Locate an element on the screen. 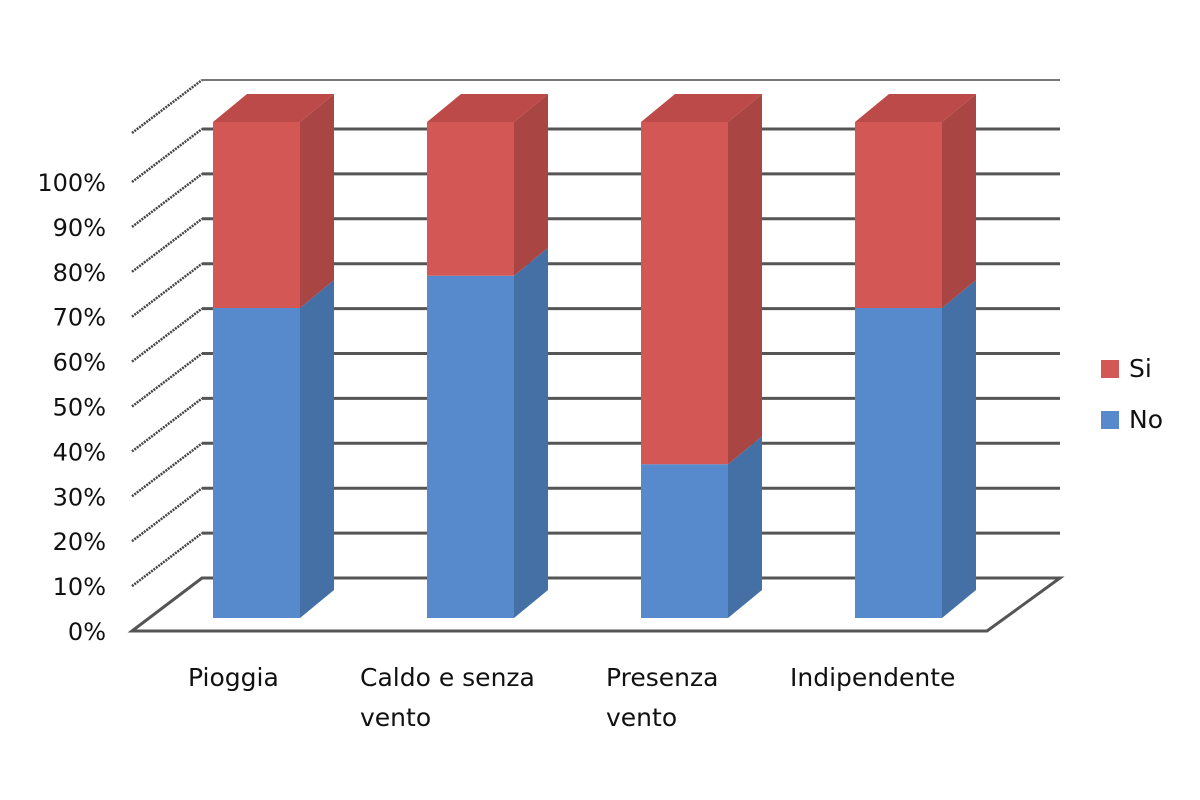 Image resolution: width=1200 pixels, height=800 pixels. legend-label-si: Si is located at coordinates (1140, 368).